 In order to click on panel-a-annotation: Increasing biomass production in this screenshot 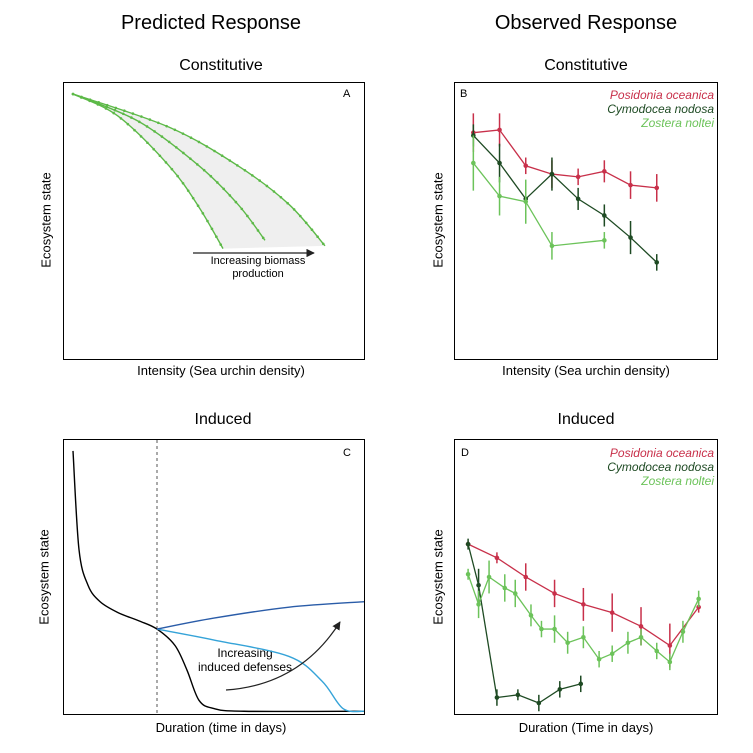, I will do `click(258, 268)`.